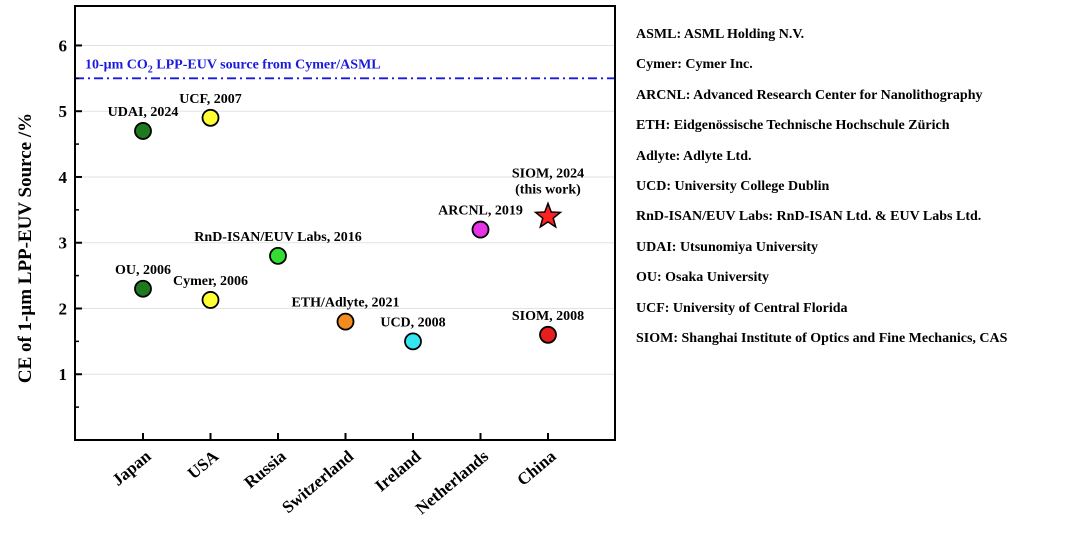  I want to click on x-tick-label-switzerland: Switzerland, so click(317, 481).